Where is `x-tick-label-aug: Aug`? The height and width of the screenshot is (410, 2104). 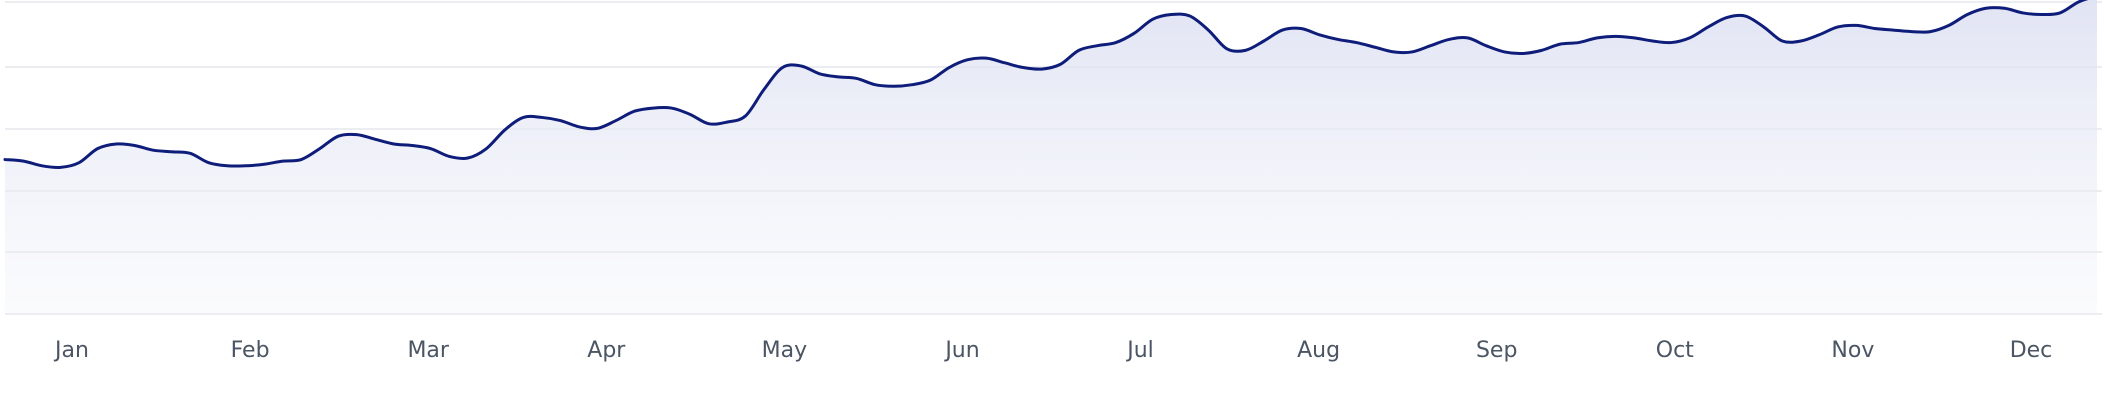 x-tick-label-aug: Aug is located at coordinates (1318, 350).